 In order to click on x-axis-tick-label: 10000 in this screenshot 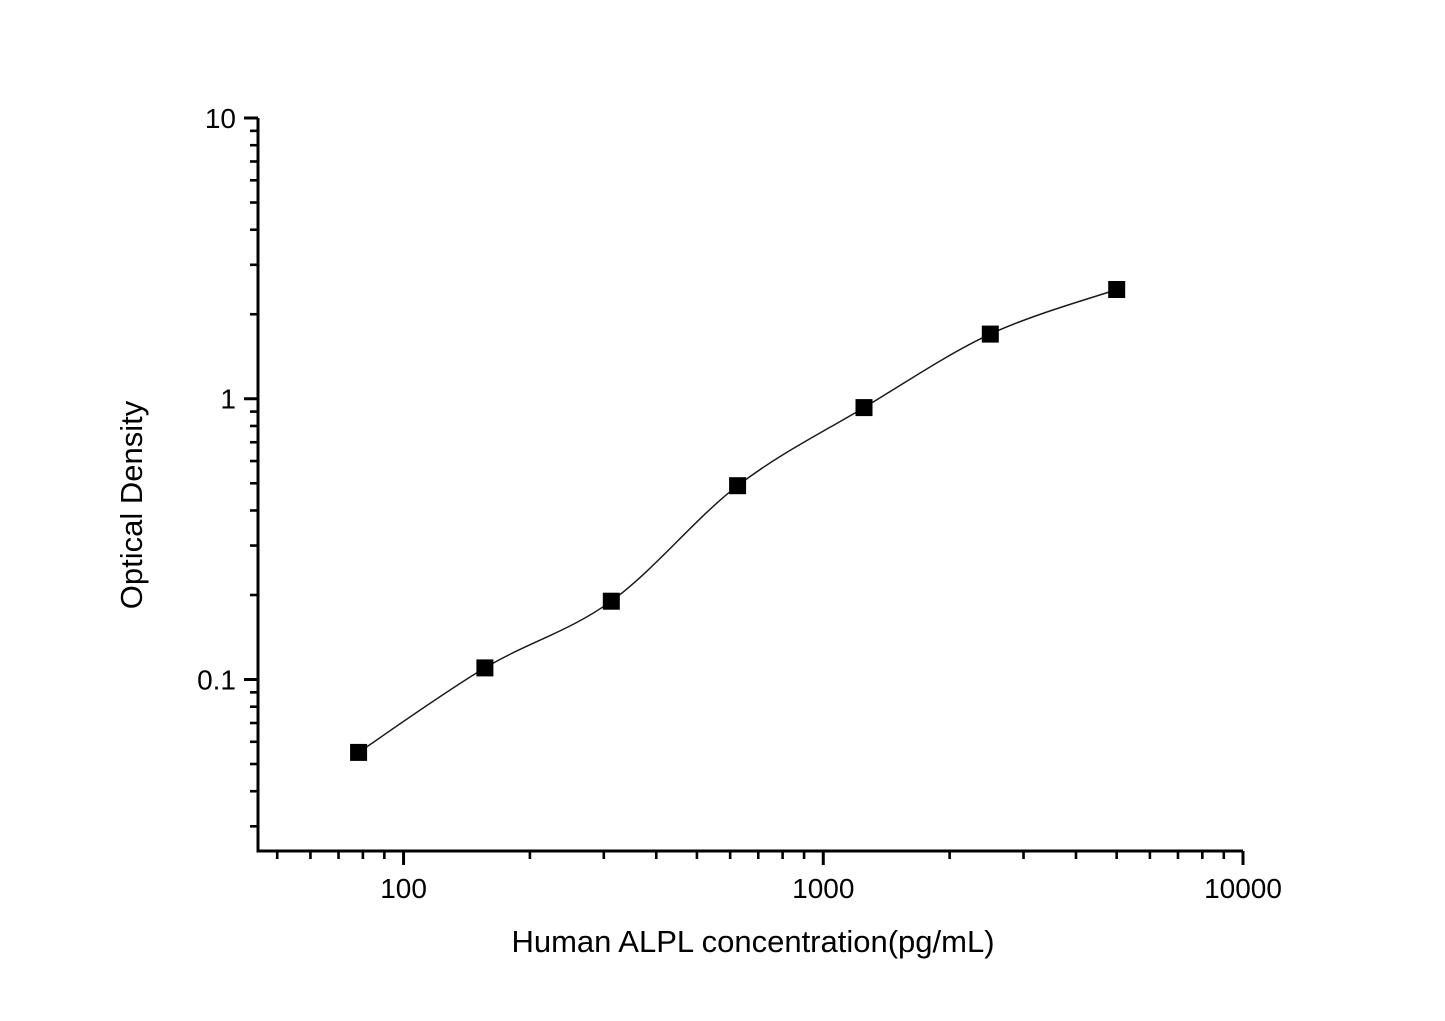, I will do `click(1243, 888)`.